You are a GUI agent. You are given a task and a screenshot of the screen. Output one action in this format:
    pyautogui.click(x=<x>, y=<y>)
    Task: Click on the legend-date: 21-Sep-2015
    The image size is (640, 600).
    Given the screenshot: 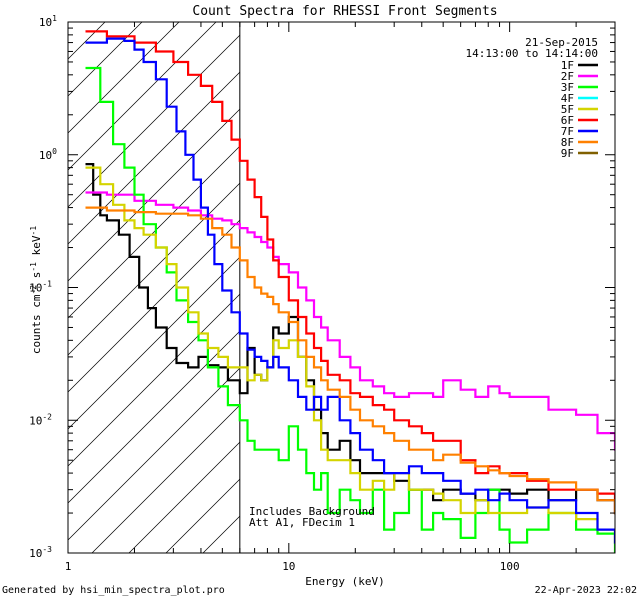 What is the action you would take?
    pyautogui.click(x=561, y=42)
    